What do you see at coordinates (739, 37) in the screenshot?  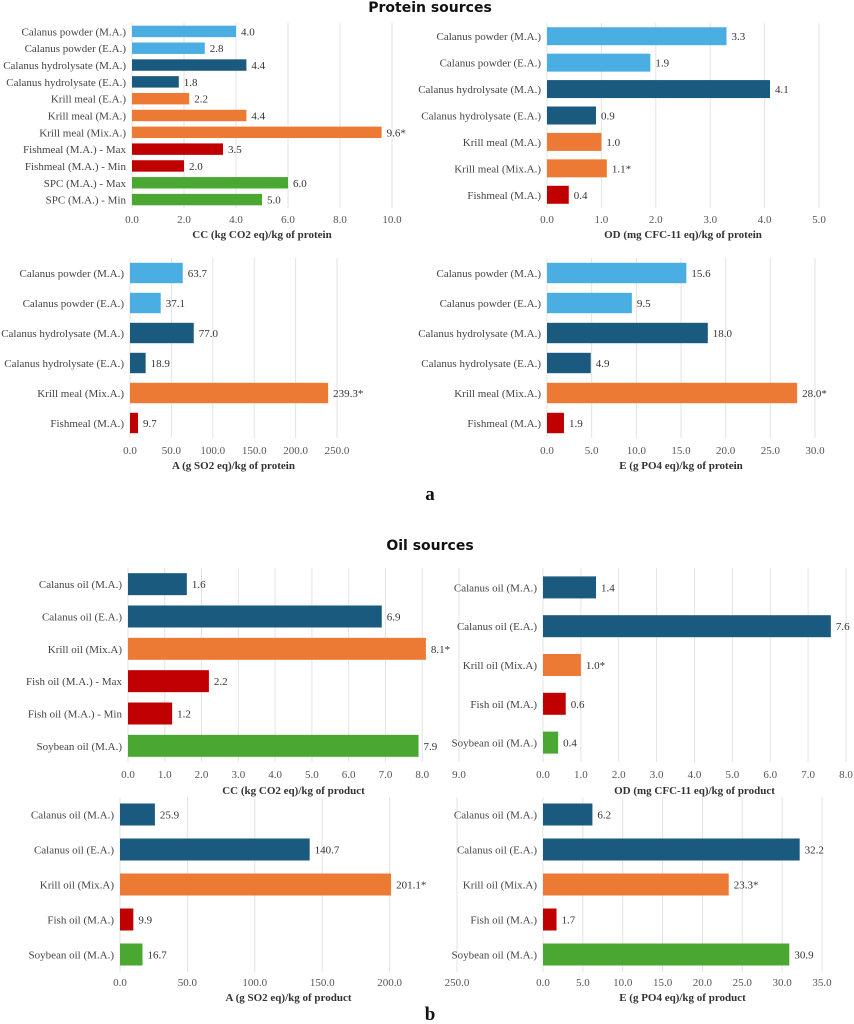 I see `data-label: 3.3` at bounding box center [739, 37].